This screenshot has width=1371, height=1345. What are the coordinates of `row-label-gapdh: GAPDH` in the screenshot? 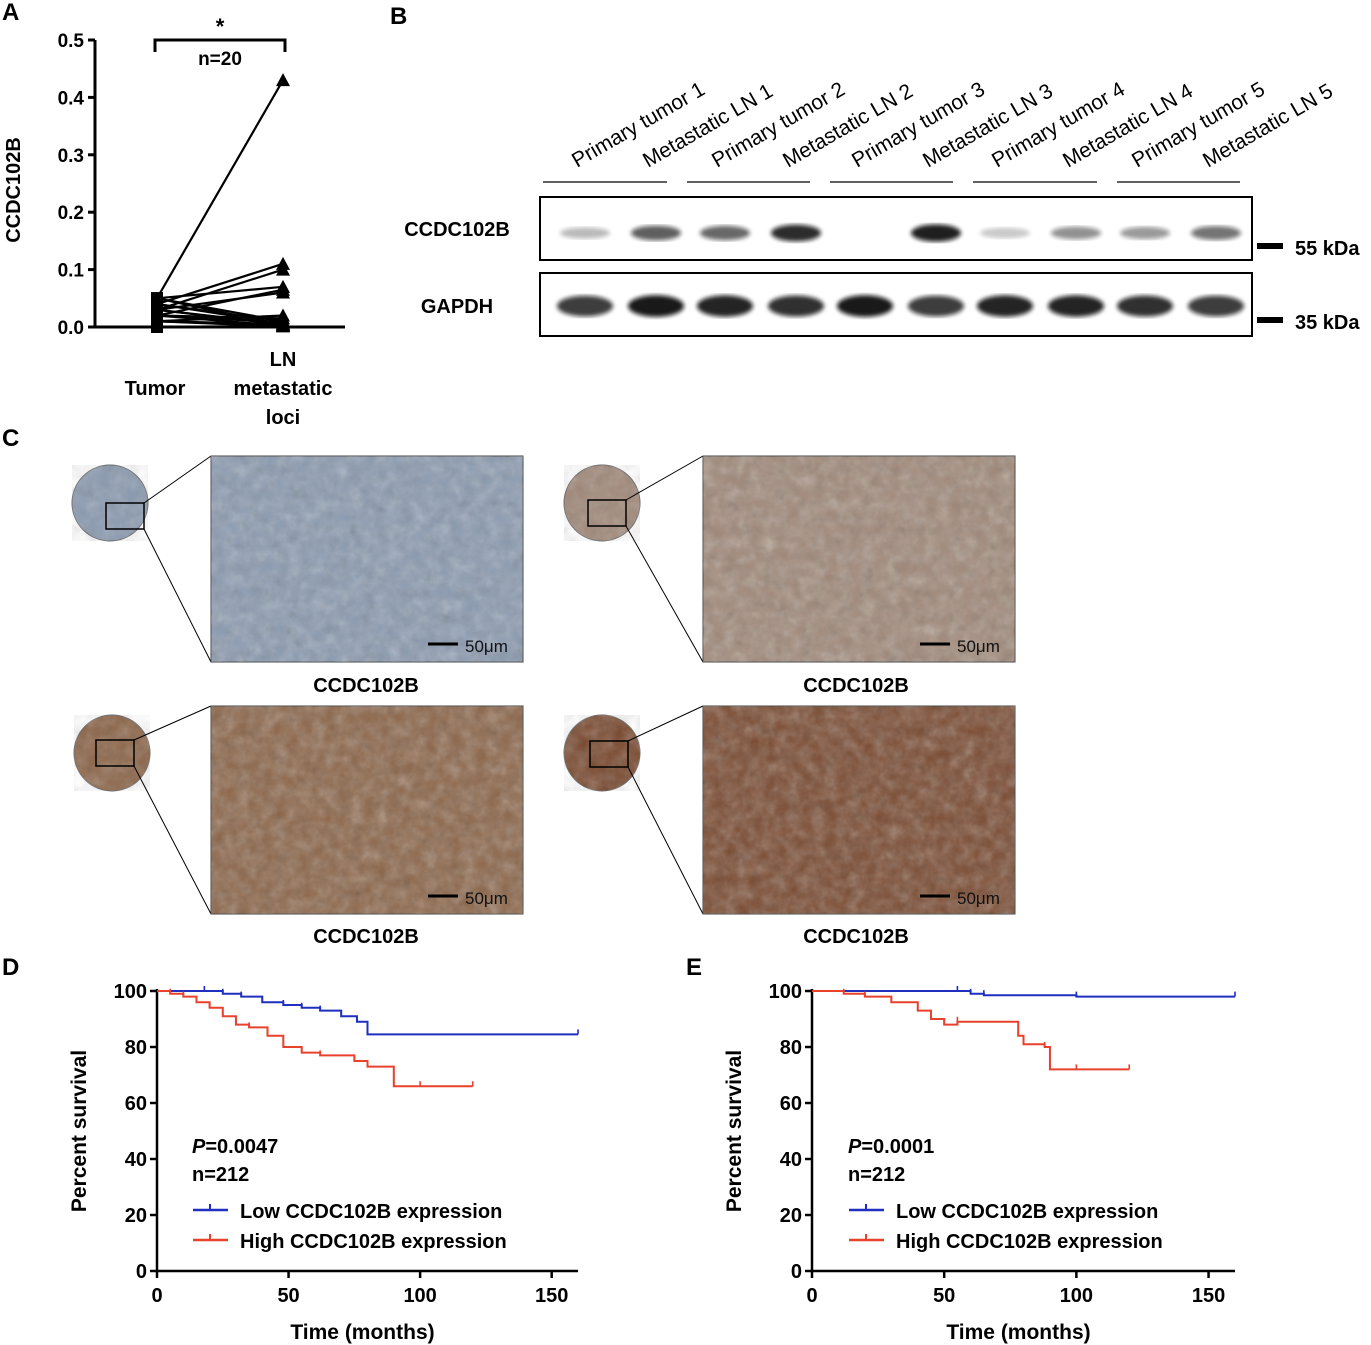 It's located at (457, 307).